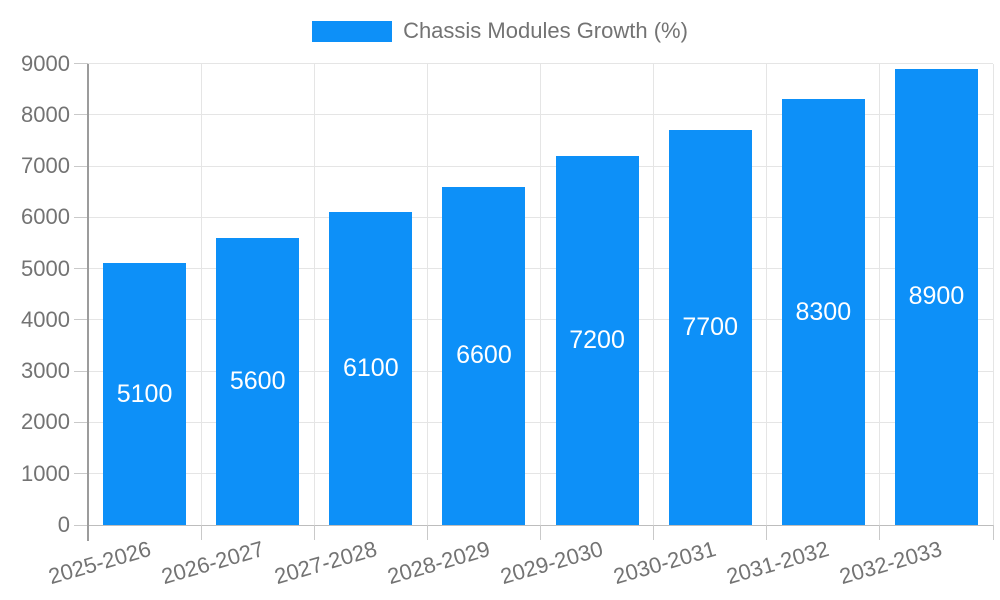 The image size is (1000, 600). What do you see at coordinates (45, 114) in the screenshot?
I see `y-tick-label: 8000` at bounding box center [45, 114].